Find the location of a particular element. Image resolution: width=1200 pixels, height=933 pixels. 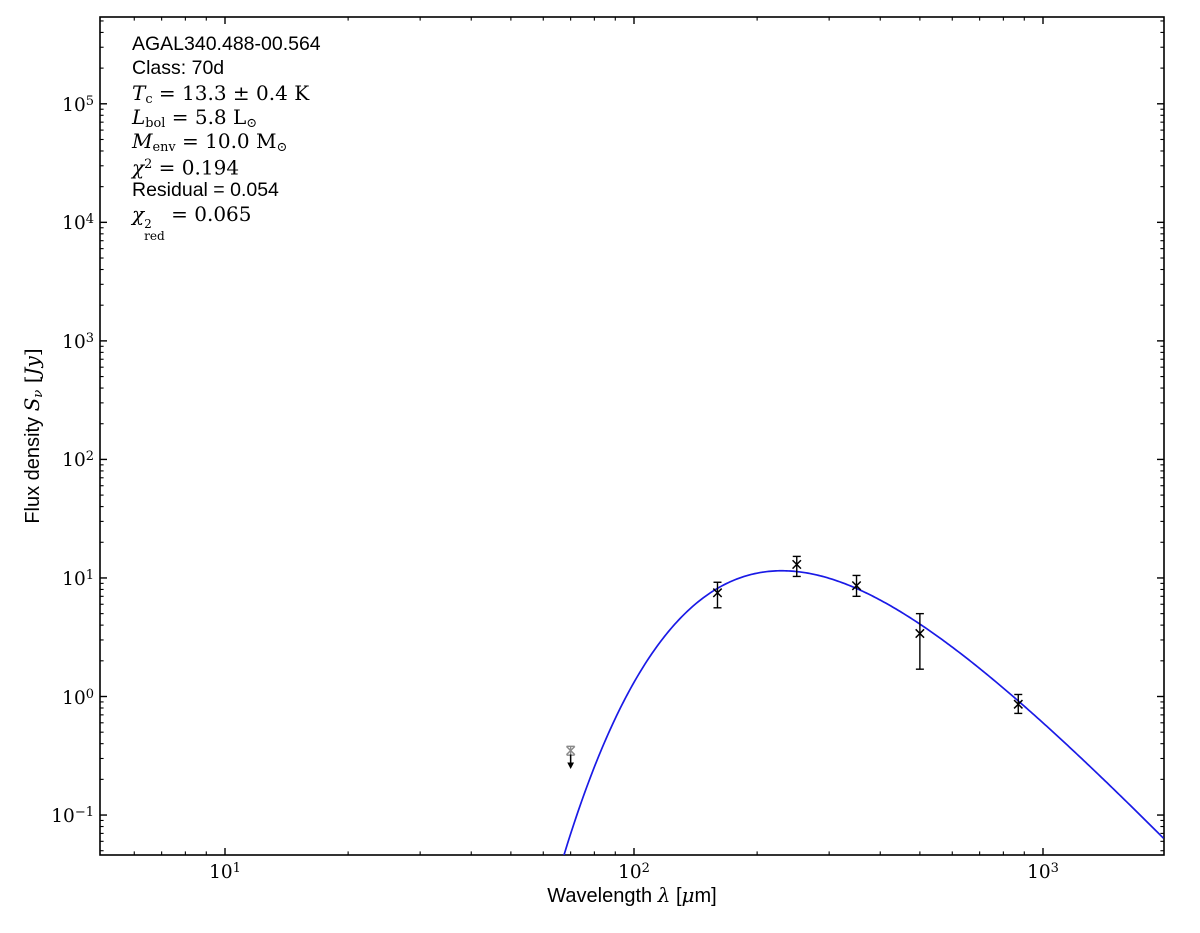

envelope-mass: Menv = 10.0 M⊙ is located at coordinates (226, 142).